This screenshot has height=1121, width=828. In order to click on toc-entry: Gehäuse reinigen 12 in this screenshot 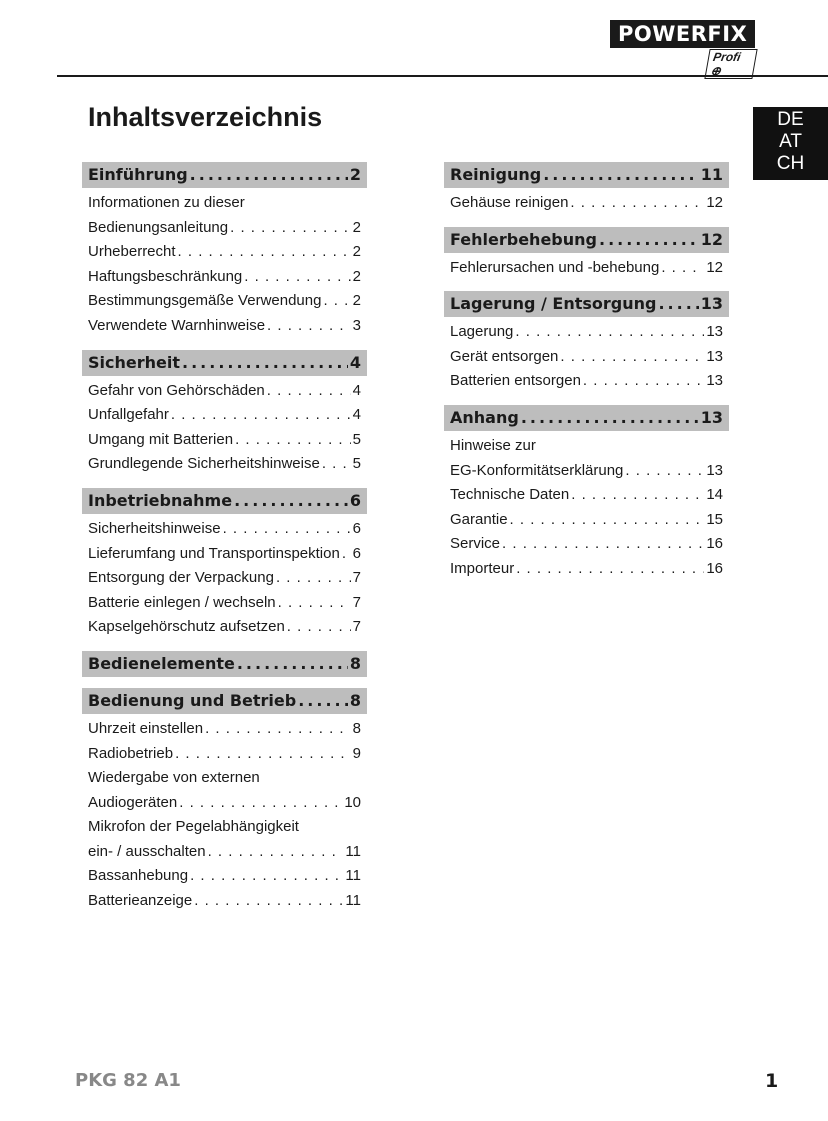, I will do `click(586, 203)`.